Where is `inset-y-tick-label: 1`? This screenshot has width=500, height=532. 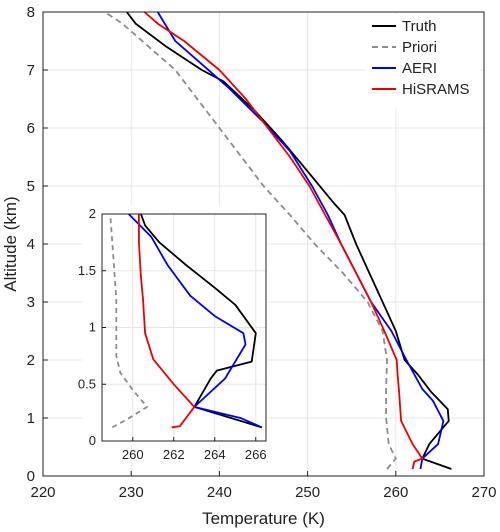 inset-y-tick-label: 1 is located at coordinates (92, 327).